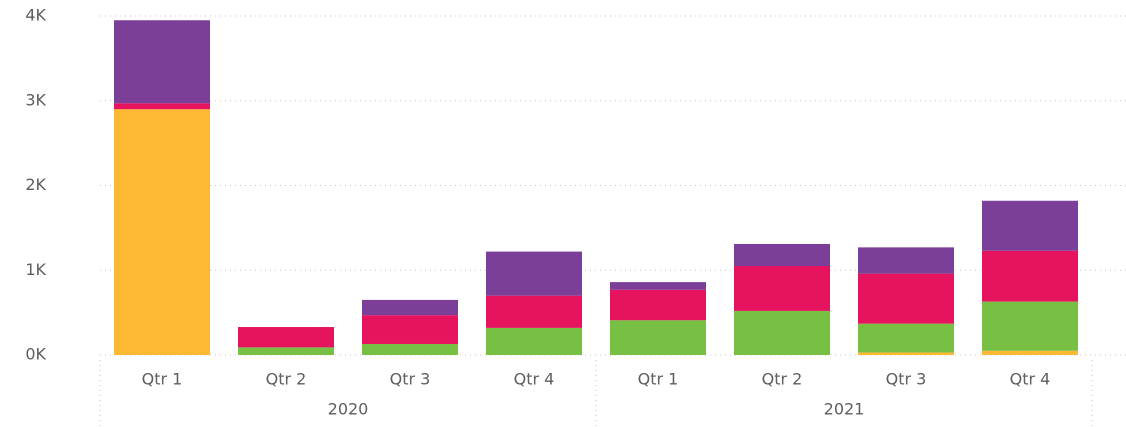  I want to click on y-tick-label: 0K, so click(35, 354).